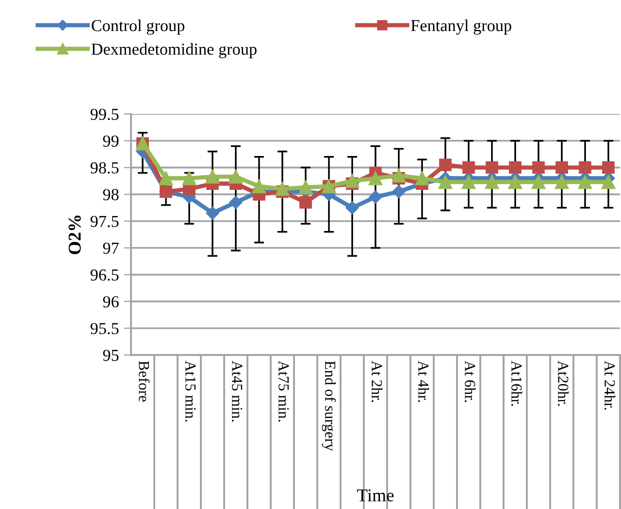  What do you see at coordinates (516, 383) in the screenshot?
I see `x-tick-label: At16hr.` at bounding box center [516, 383].